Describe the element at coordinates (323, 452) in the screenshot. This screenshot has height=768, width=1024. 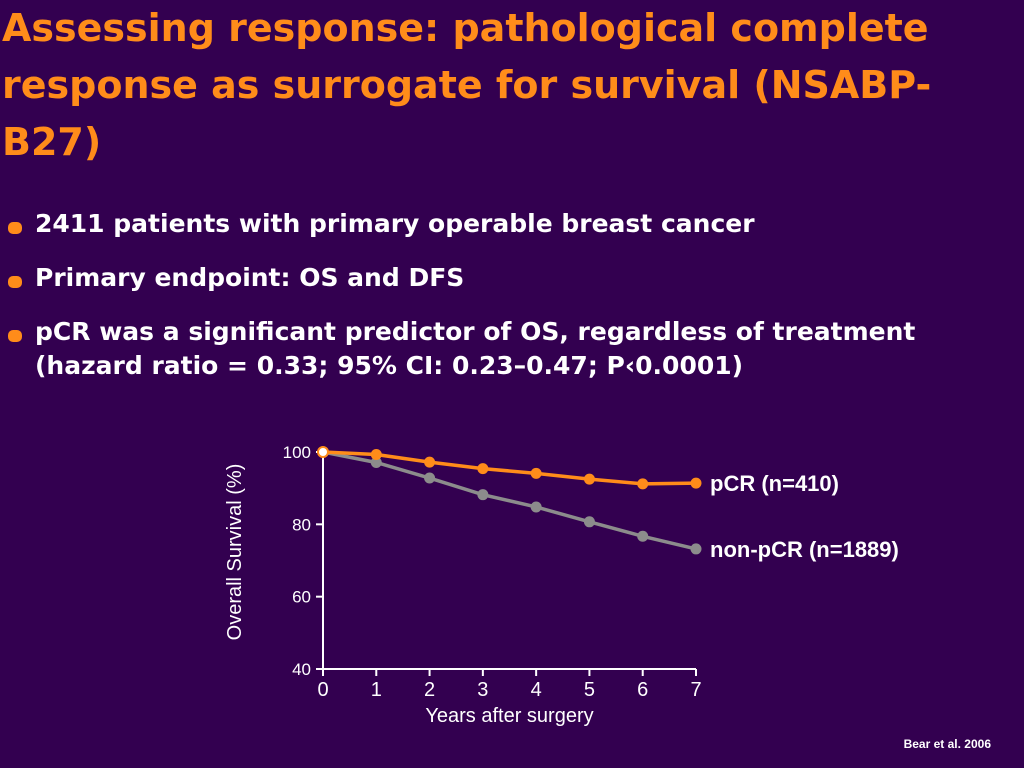
I see `data-point-start` at that location.